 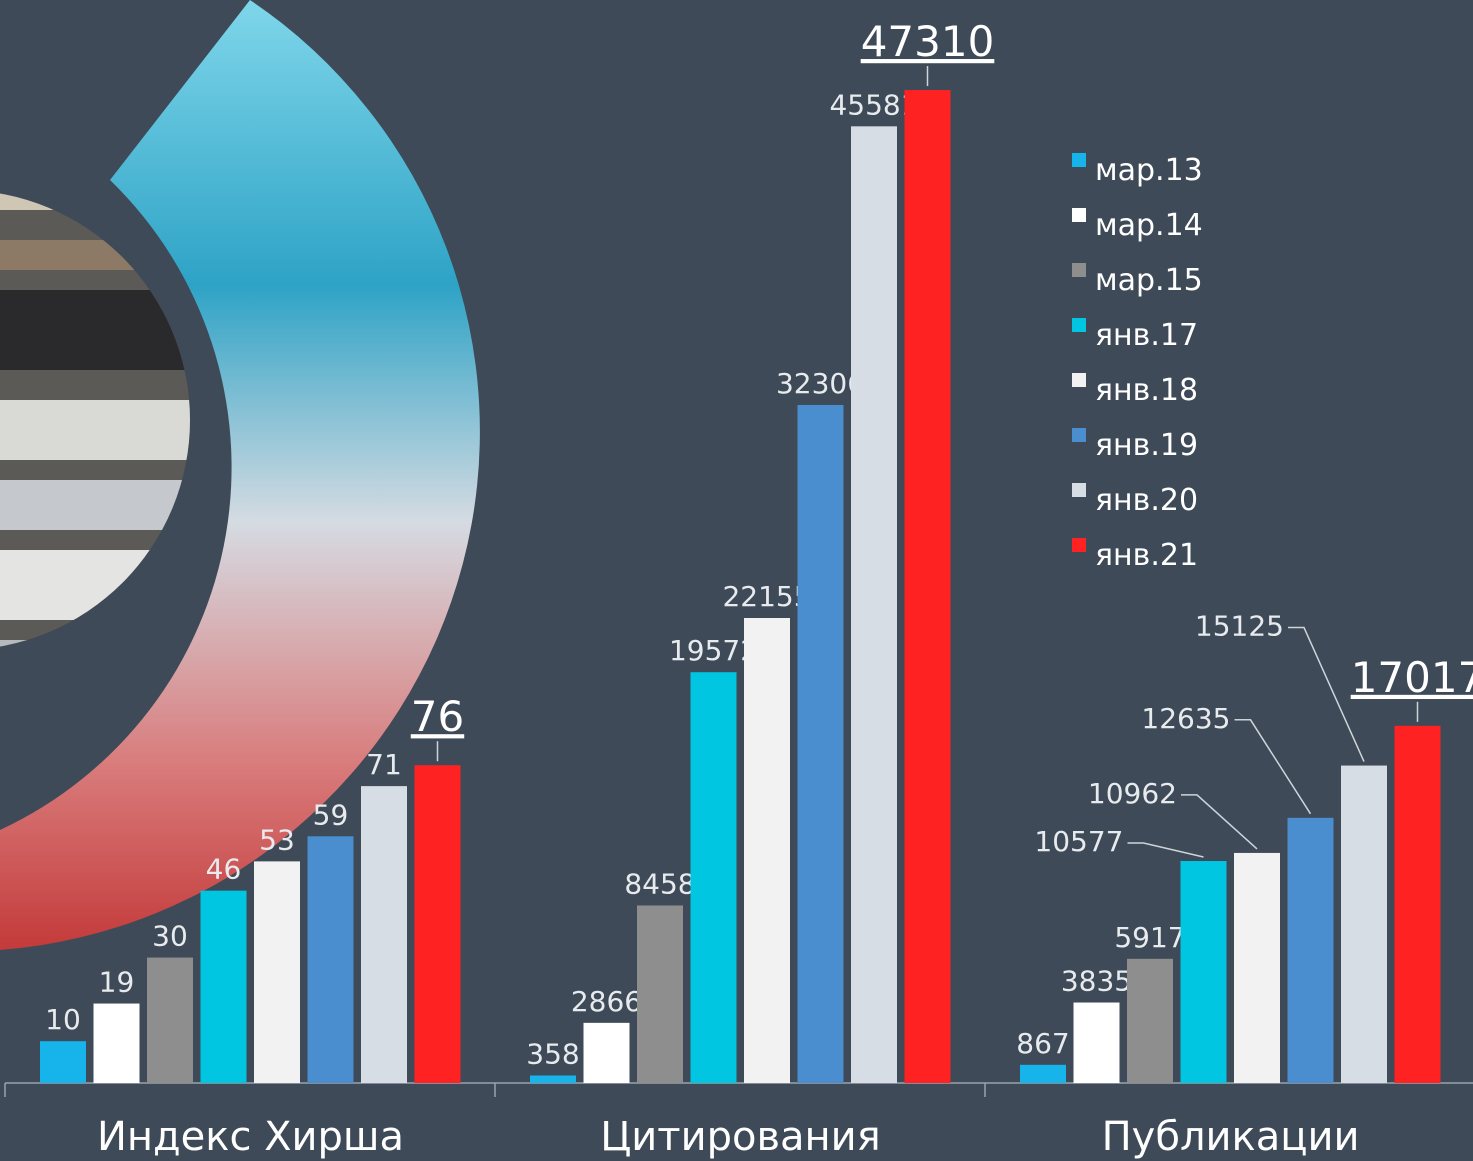 I want to click on group-label: Публикации, so click(x=1231, y=1137).